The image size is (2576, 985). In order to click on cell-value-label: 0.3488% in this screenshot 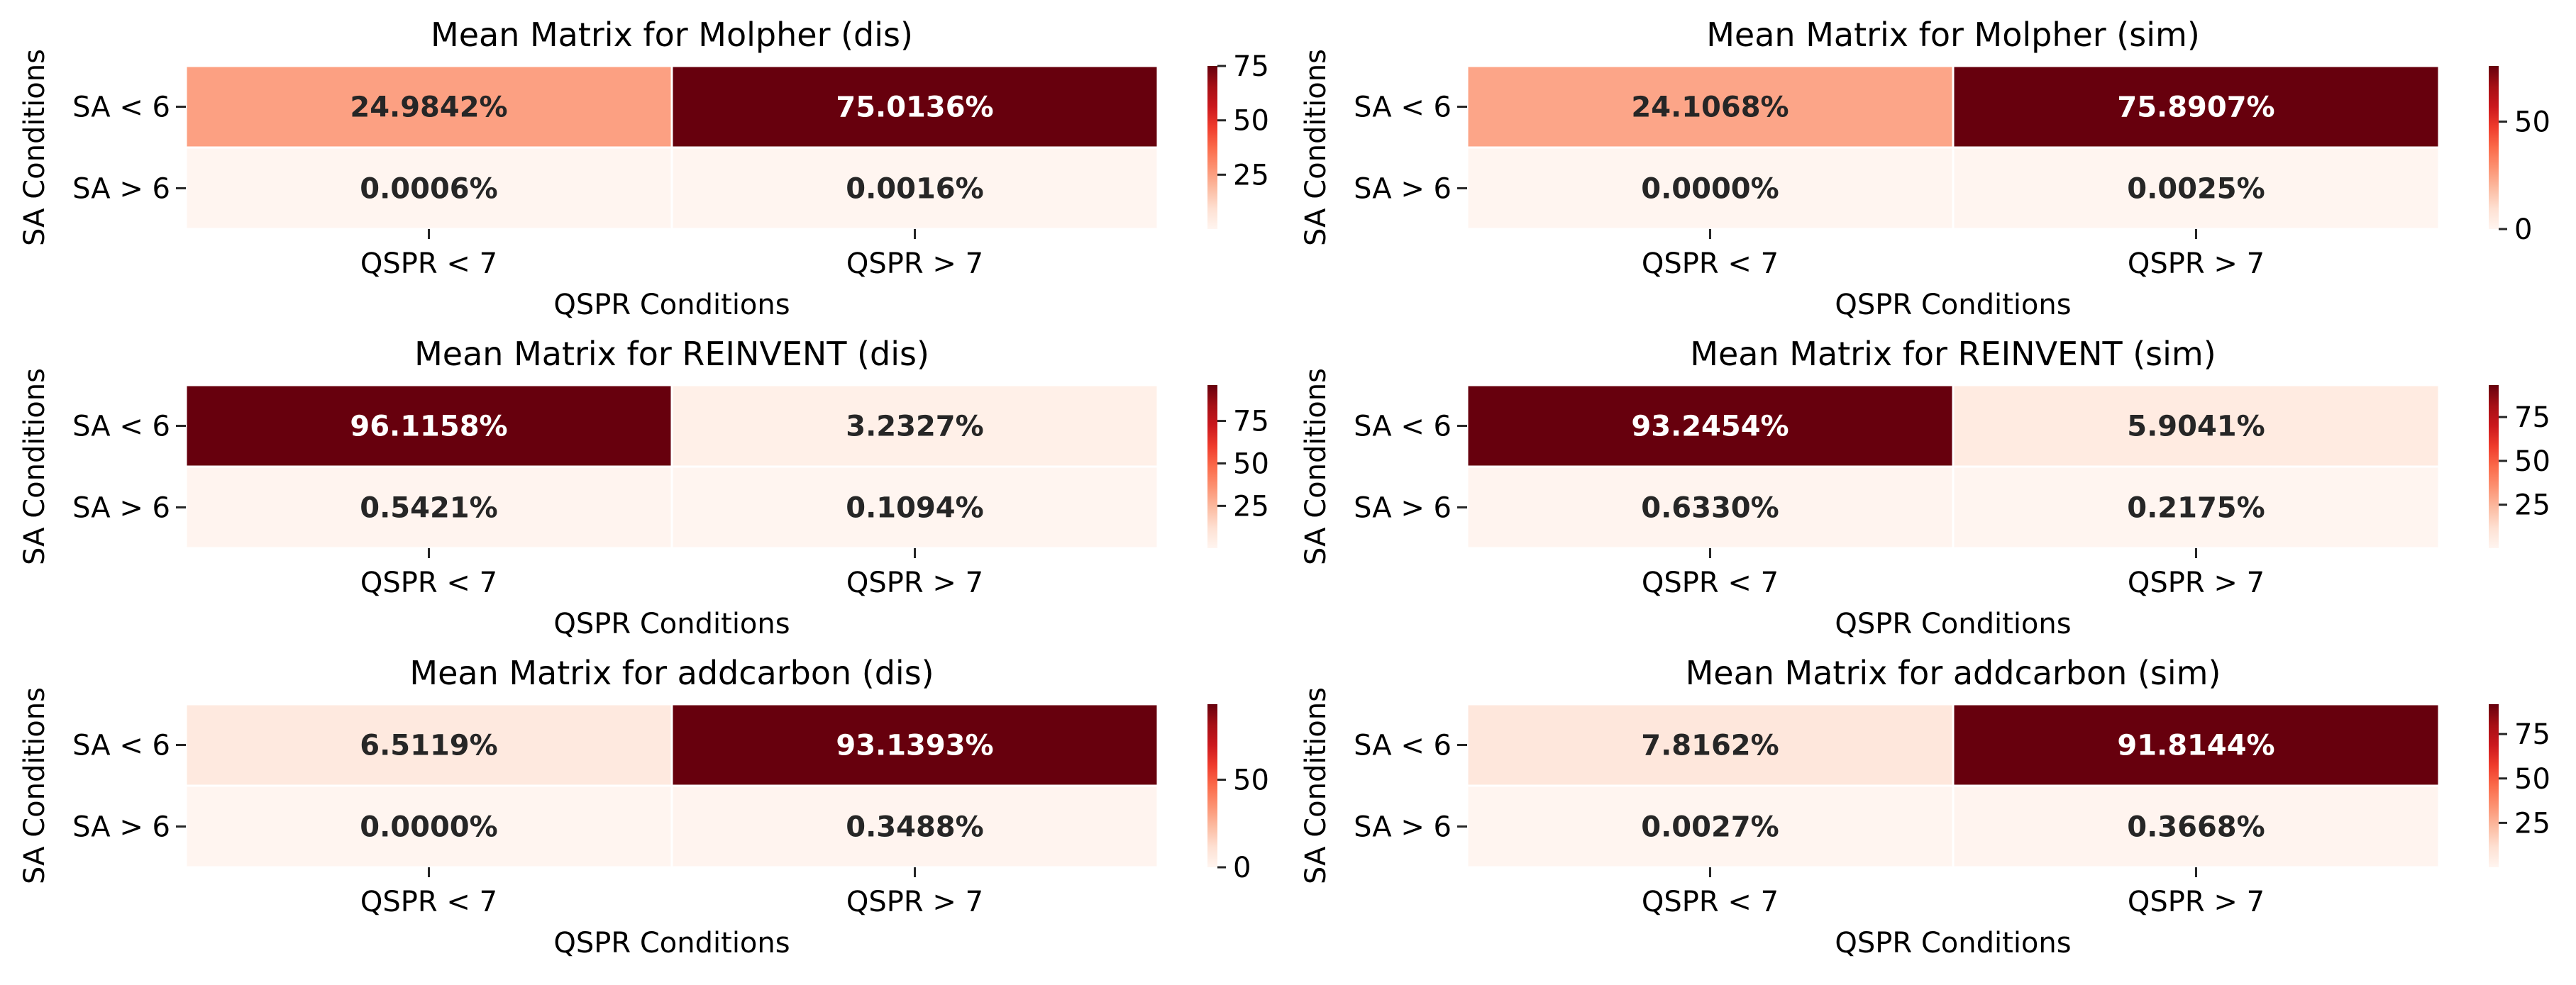, I will do `click(914, 827)`.